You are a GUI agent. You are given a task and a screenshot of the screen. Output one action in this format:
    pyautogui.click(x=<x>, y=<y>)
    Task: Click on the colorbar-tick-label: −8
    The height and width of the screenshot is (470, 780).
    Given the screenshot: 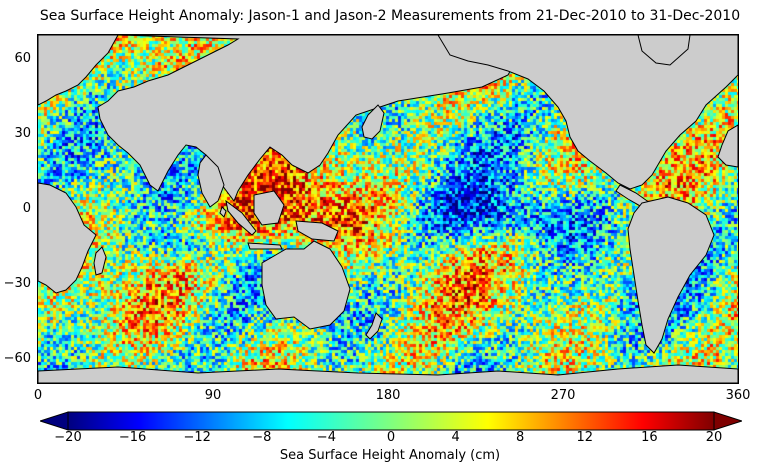 What is the action you would take?
    pyautogui.click(x=262, y=437)
    